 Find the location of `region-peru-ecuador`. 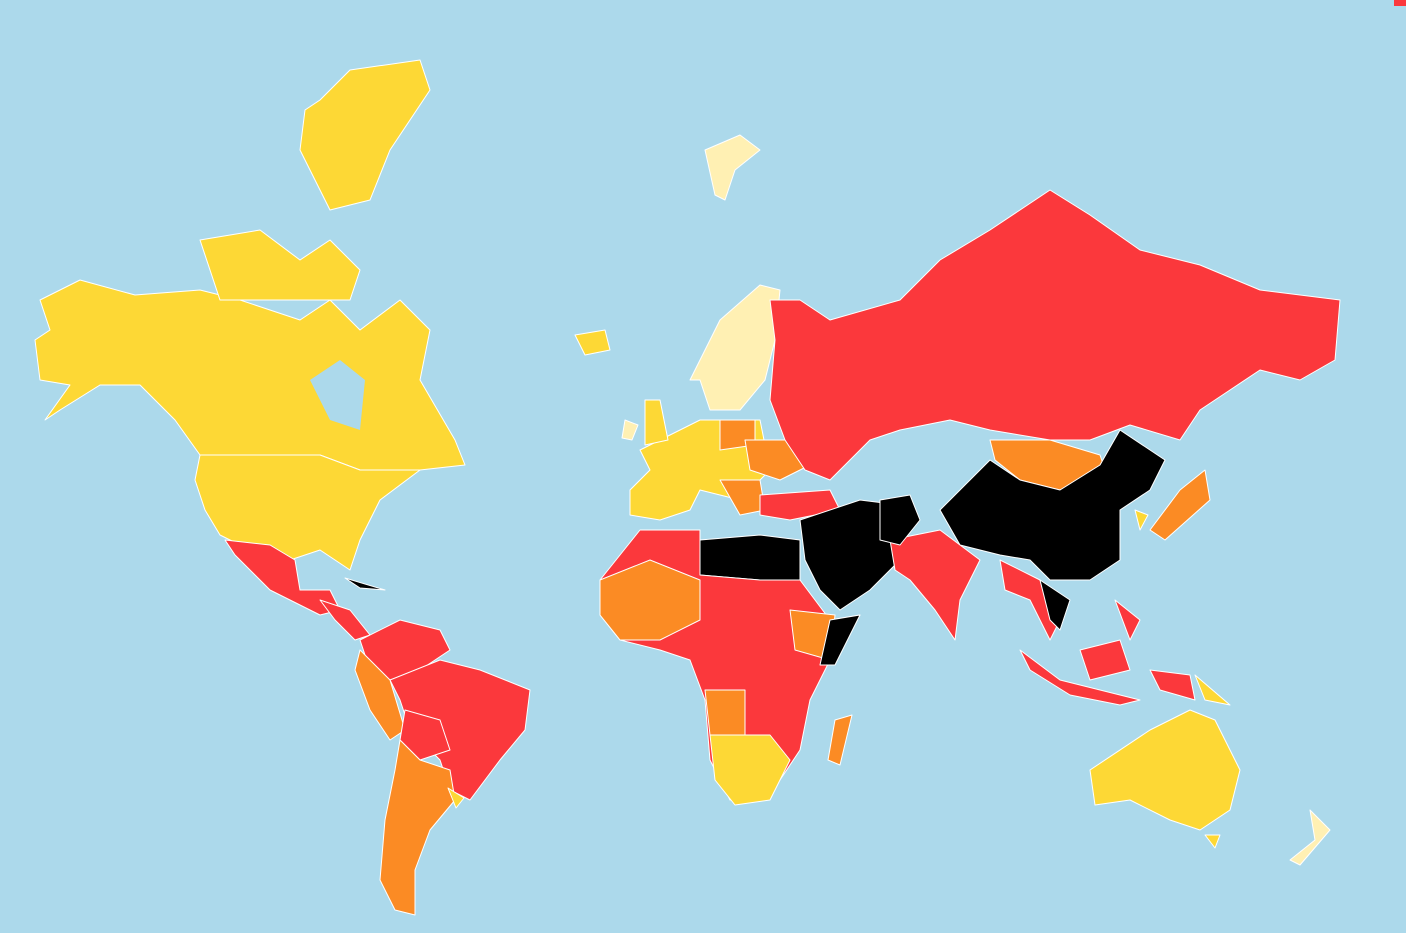

region-peru-ecuador is located at coordinates (380, 695).